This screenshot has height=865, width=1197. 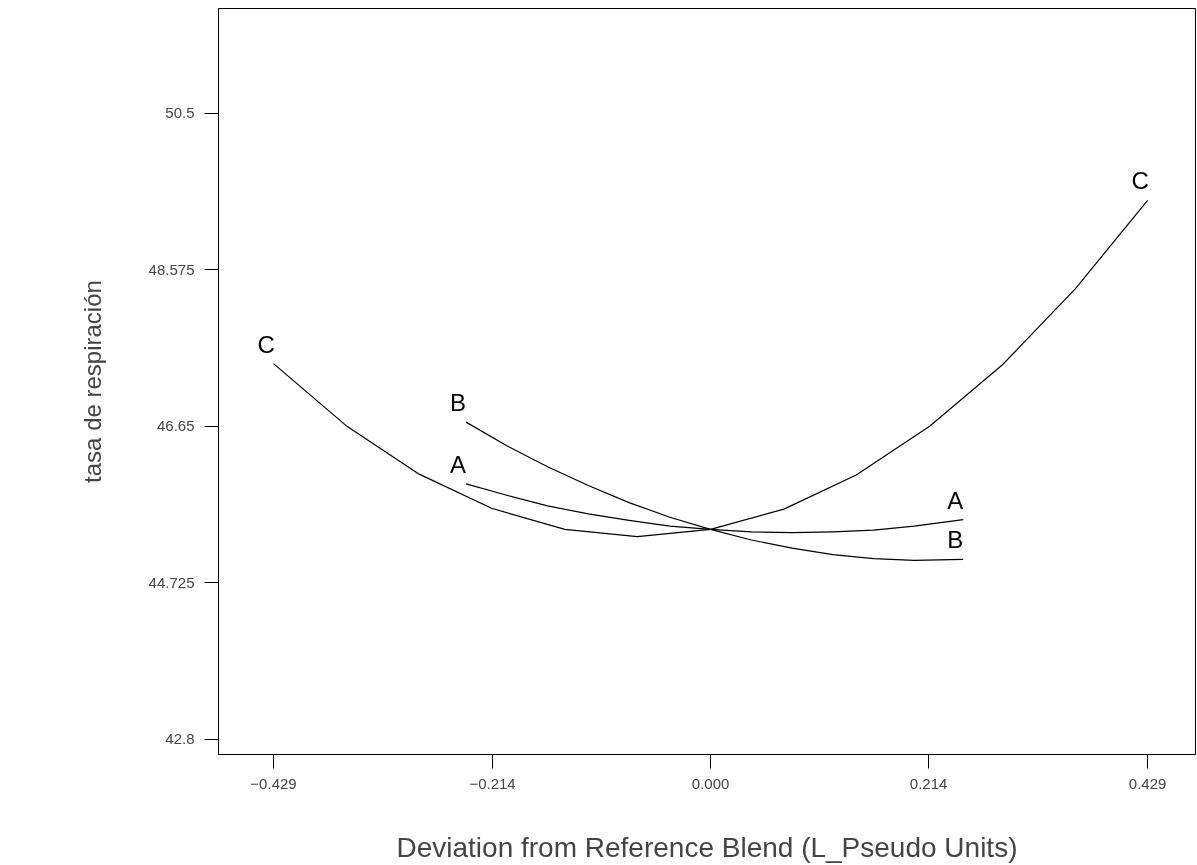 I want to click on x-tick-label: 0.000, so click(x=710, y=783).